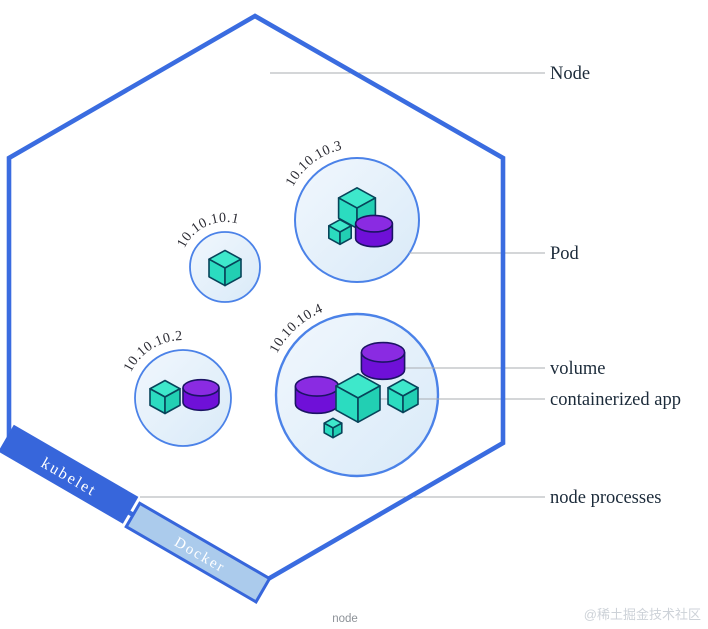 The width and height of the screenshot is (708, 629). I want to click on node-callout-label: Node, so click(570, 74).